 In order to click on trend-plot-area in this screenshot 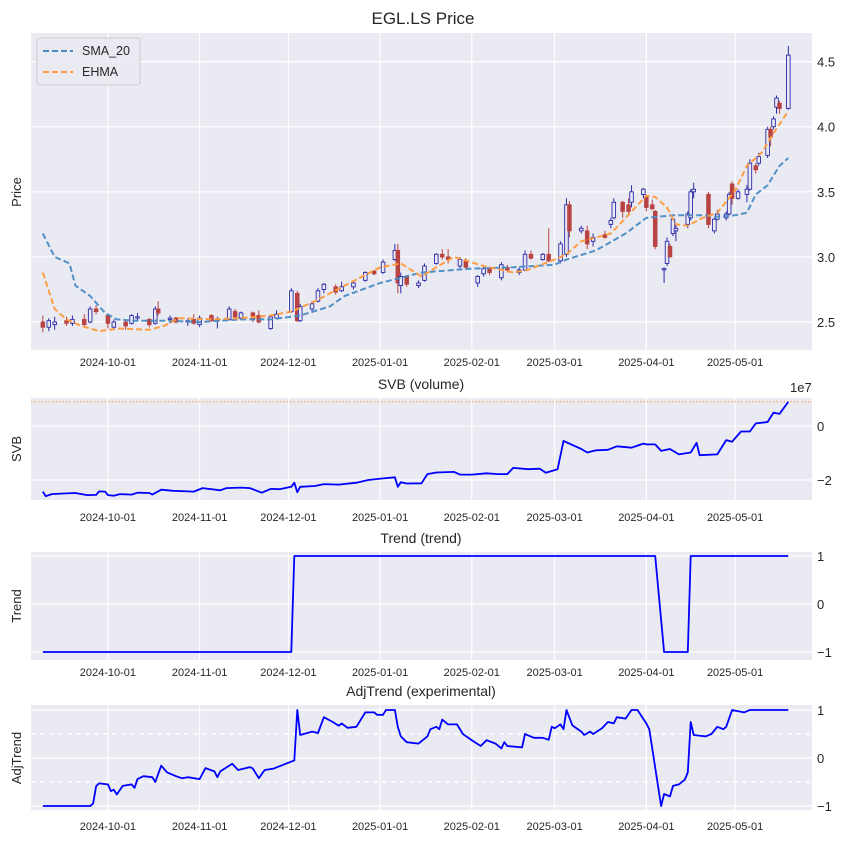, I will do `click(421, 606)`.